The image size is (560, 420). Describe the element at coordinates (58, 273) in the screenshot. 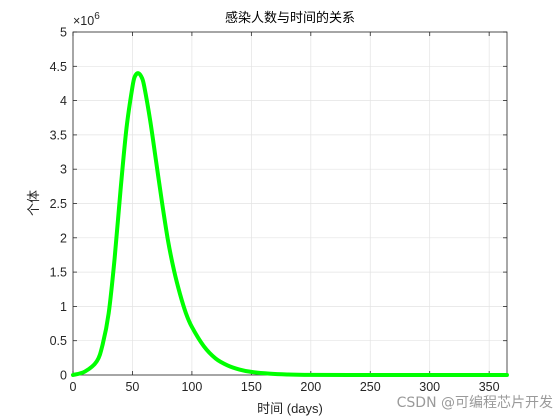

I see `y-tick-label: 1.5` at that location.